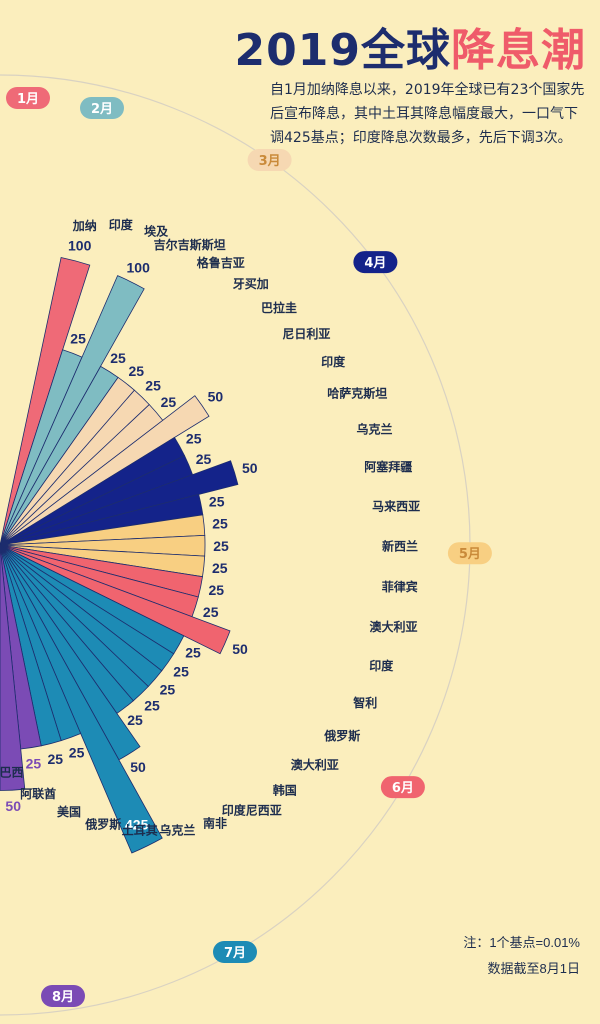  I want to click on value-label-11: 50, so click(250, 468).